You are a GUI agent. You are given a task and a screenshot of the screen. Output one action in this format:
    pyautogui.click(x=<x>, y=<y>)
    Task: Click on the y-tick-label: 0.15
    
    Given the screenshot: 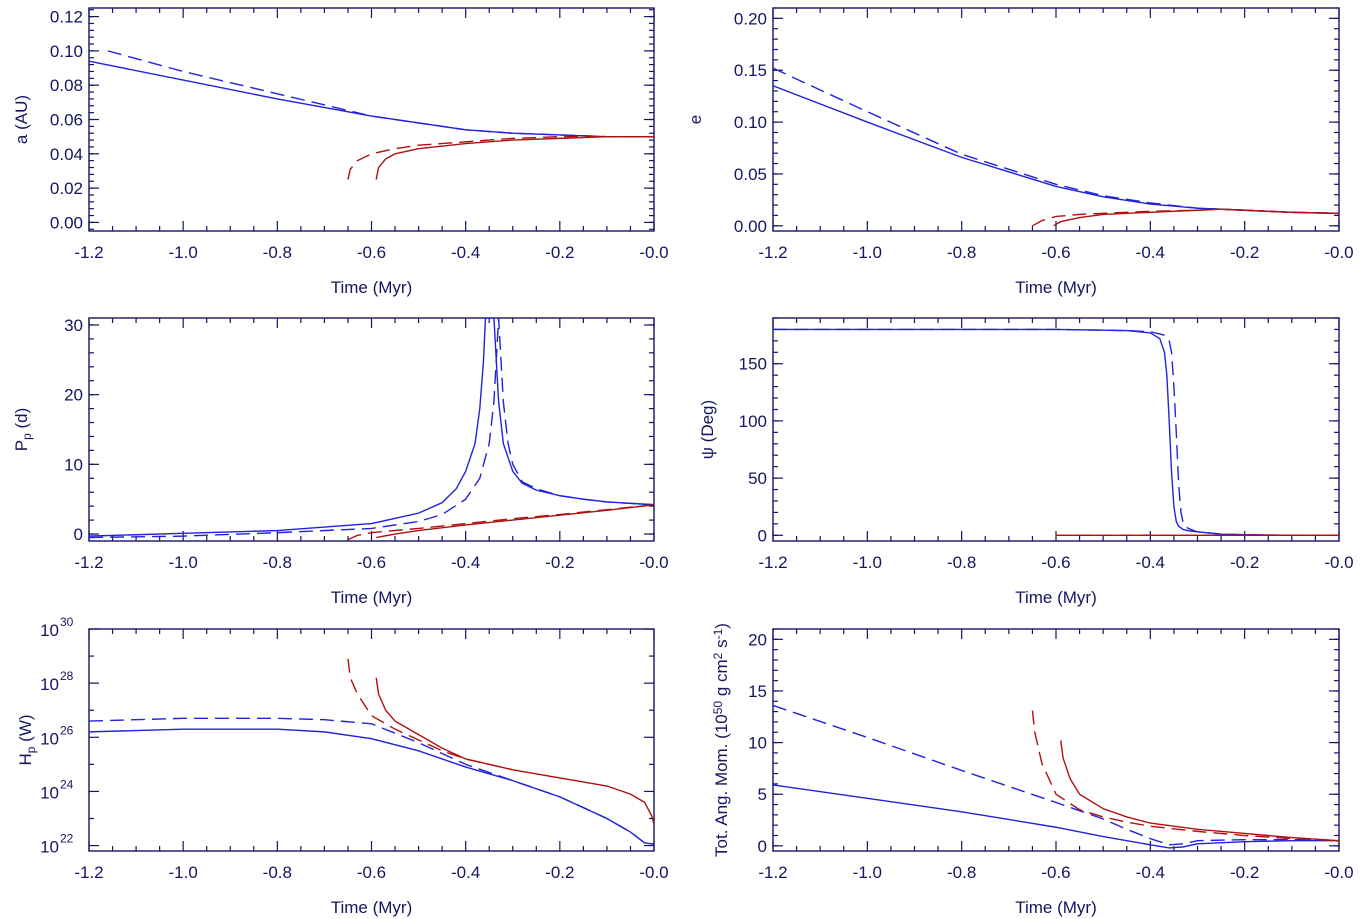 What is the action you would take?
    pyautogui.click(x=750, y=70)
    